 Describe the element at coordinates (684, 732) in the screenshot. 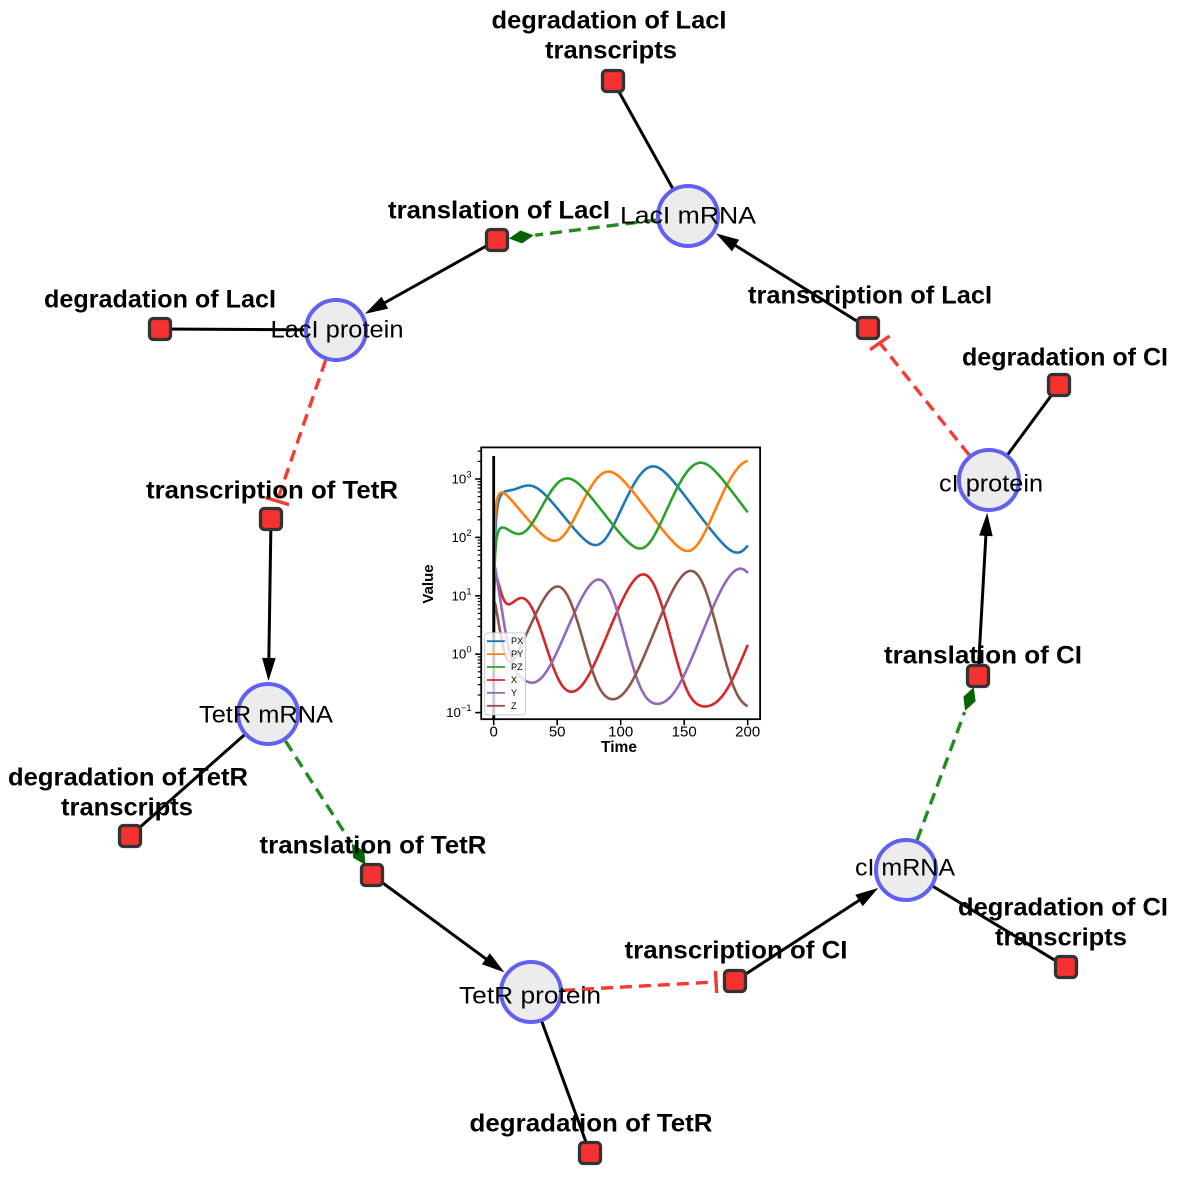

I see `svg-text: 150` at that location.